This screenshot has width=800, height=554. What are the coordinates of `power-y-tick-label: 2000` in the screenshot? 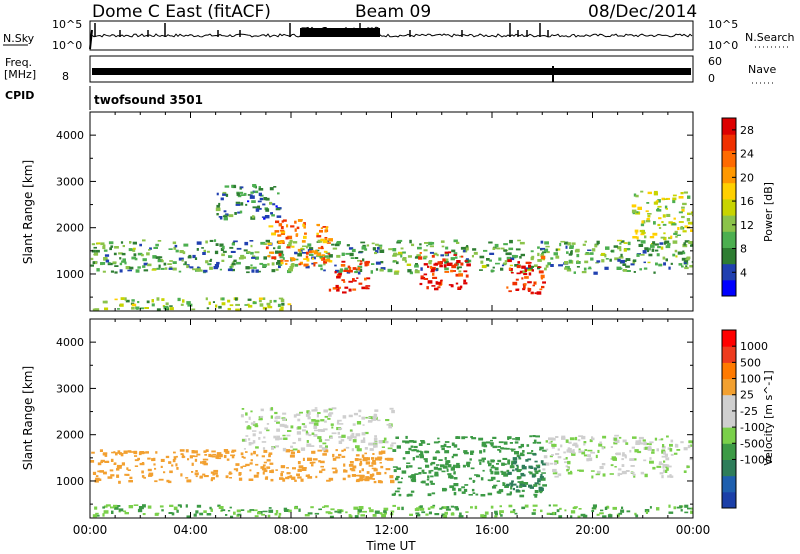 It's located at (70, 228).